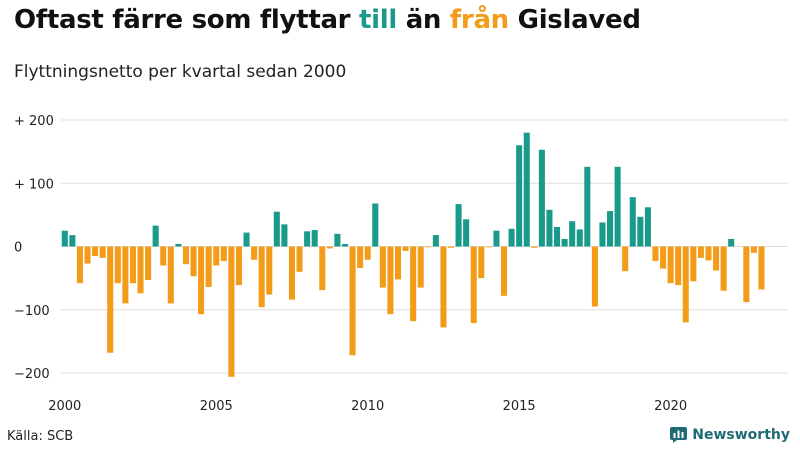  I want to click on bar-2017-q3, so click(594, 276).